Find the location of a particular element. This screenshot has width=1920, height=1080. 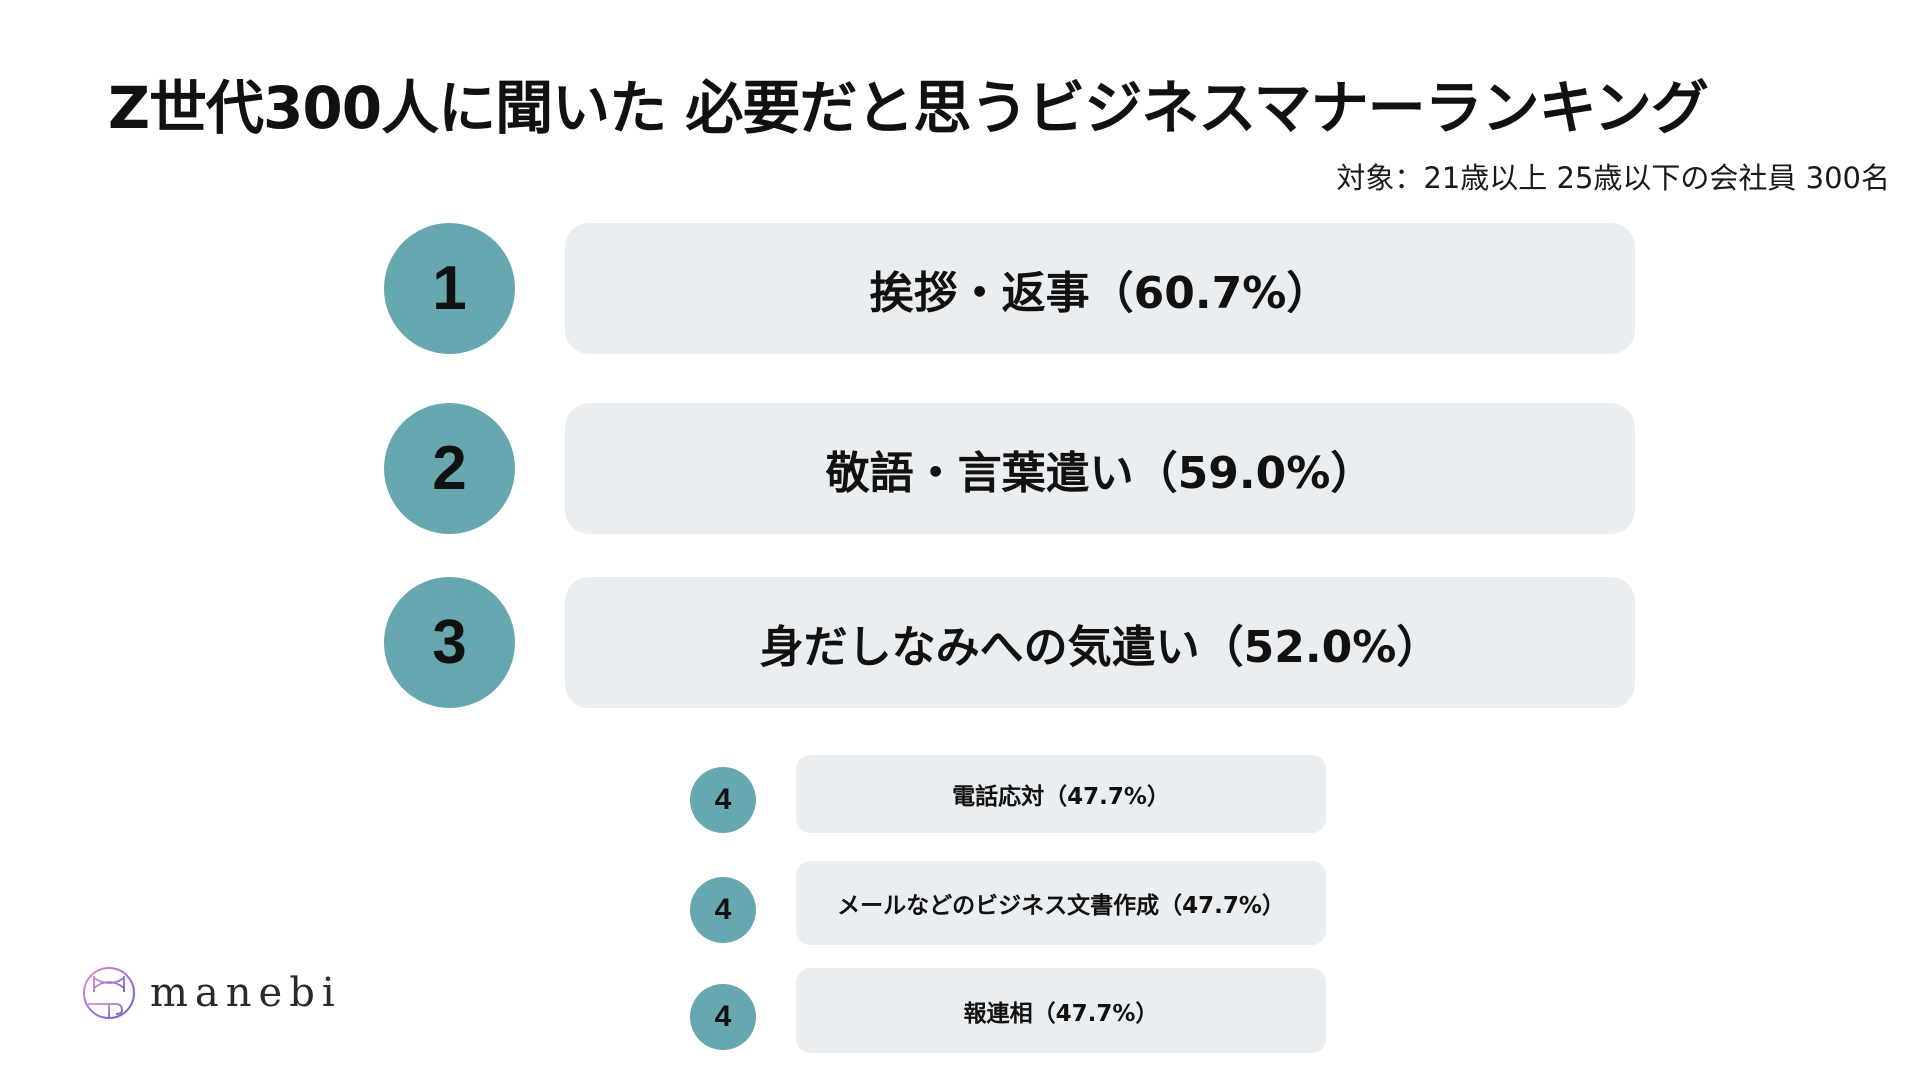

ranking-card: メールなどのビジネス文書作成（47.7%） is located at coordinates (1061, 903).